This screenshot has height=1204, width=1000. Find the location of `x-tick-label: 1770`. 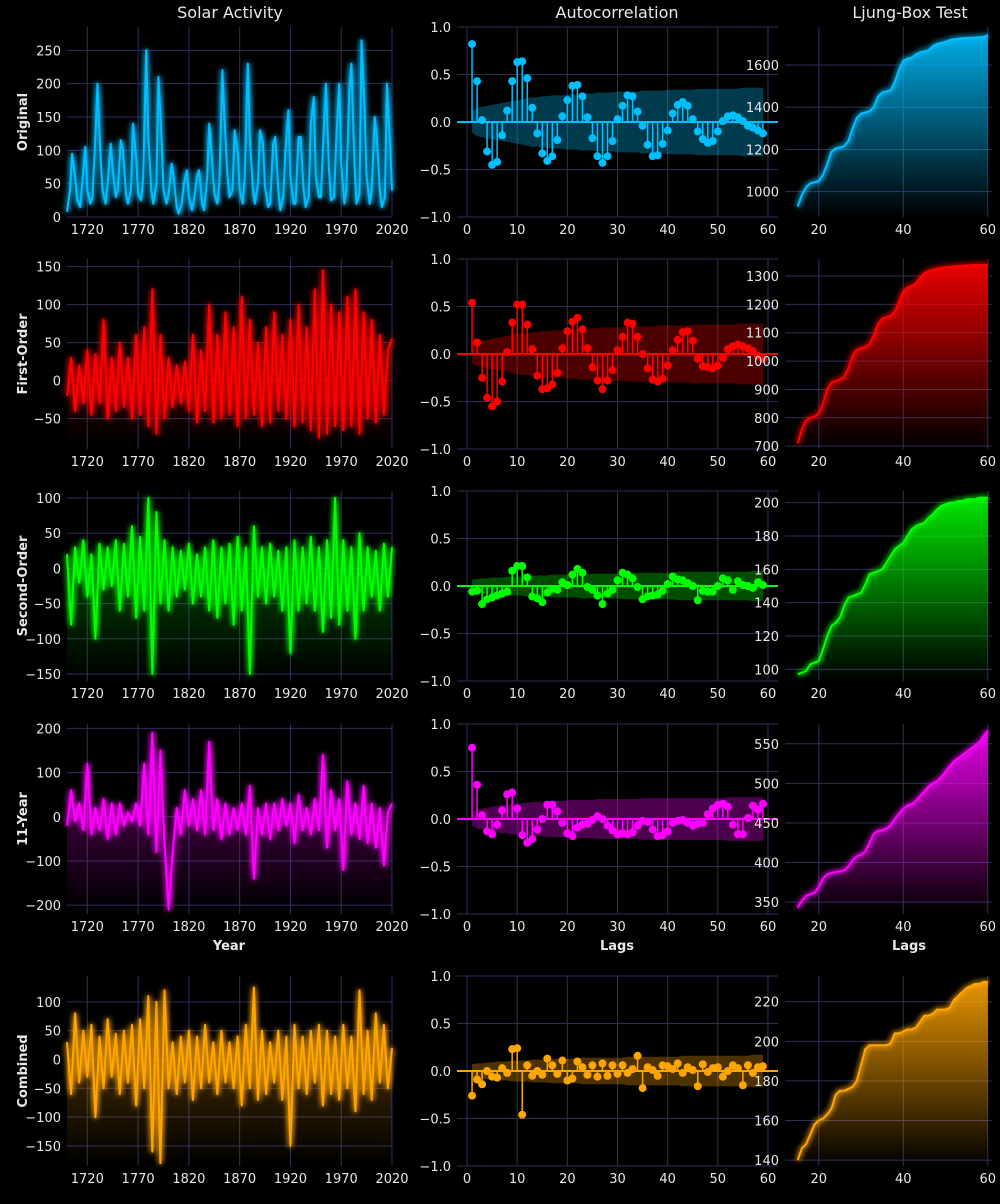

x-tick-label: 1770 is located at coordinates (138, 1179).